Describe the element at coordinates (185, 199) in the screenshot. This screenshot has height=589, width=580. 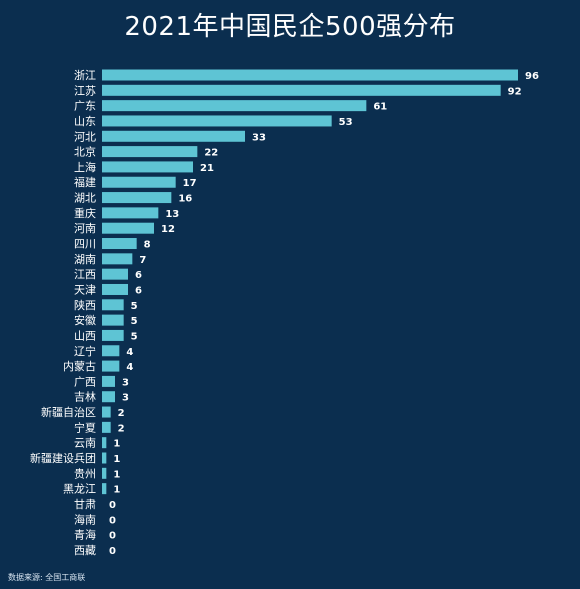
I see `value-label: 16` at that location.